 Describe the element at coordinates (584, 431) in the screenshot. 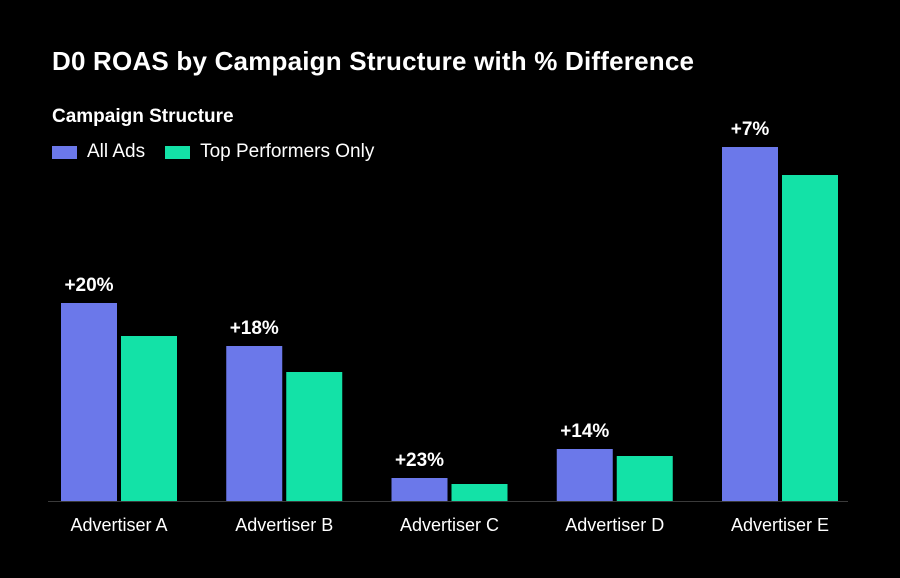

I see `difference-label: +14%` at that location.